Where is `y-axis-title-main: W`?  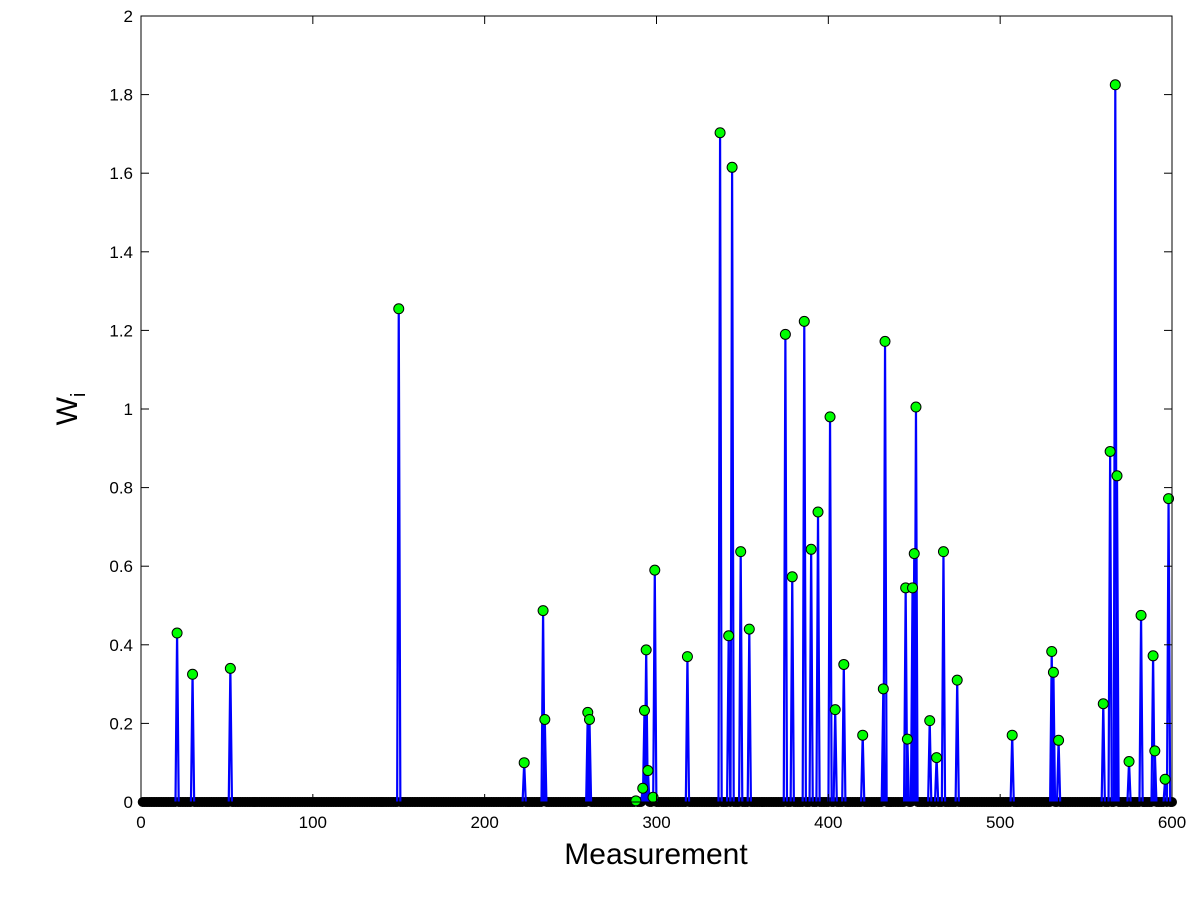 y-axis-title-main: W is located at coordinates (67, 410).